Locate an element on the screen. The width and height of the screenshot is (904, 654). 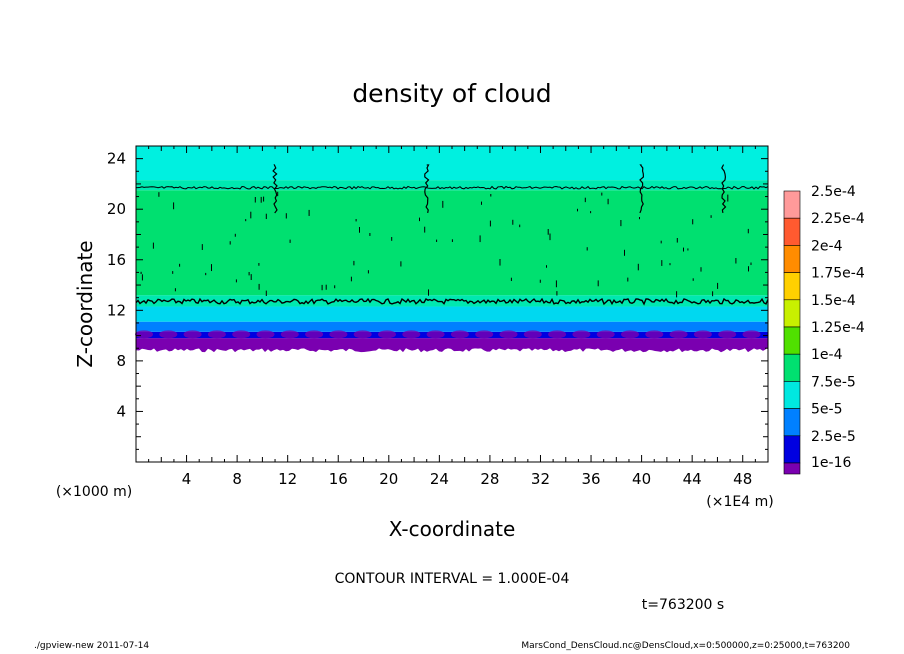
x-tick-label: 20 is located at coordinates (388, 479).